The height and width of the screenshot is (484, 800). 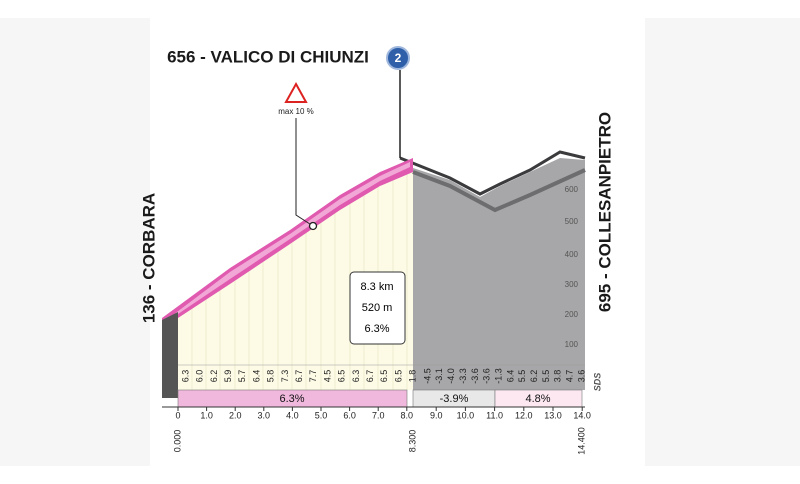 What do you see at coordinates (327, 376) in the screenshot?
I see `gradient-label: 4.5` at bounding box center [327, 376].